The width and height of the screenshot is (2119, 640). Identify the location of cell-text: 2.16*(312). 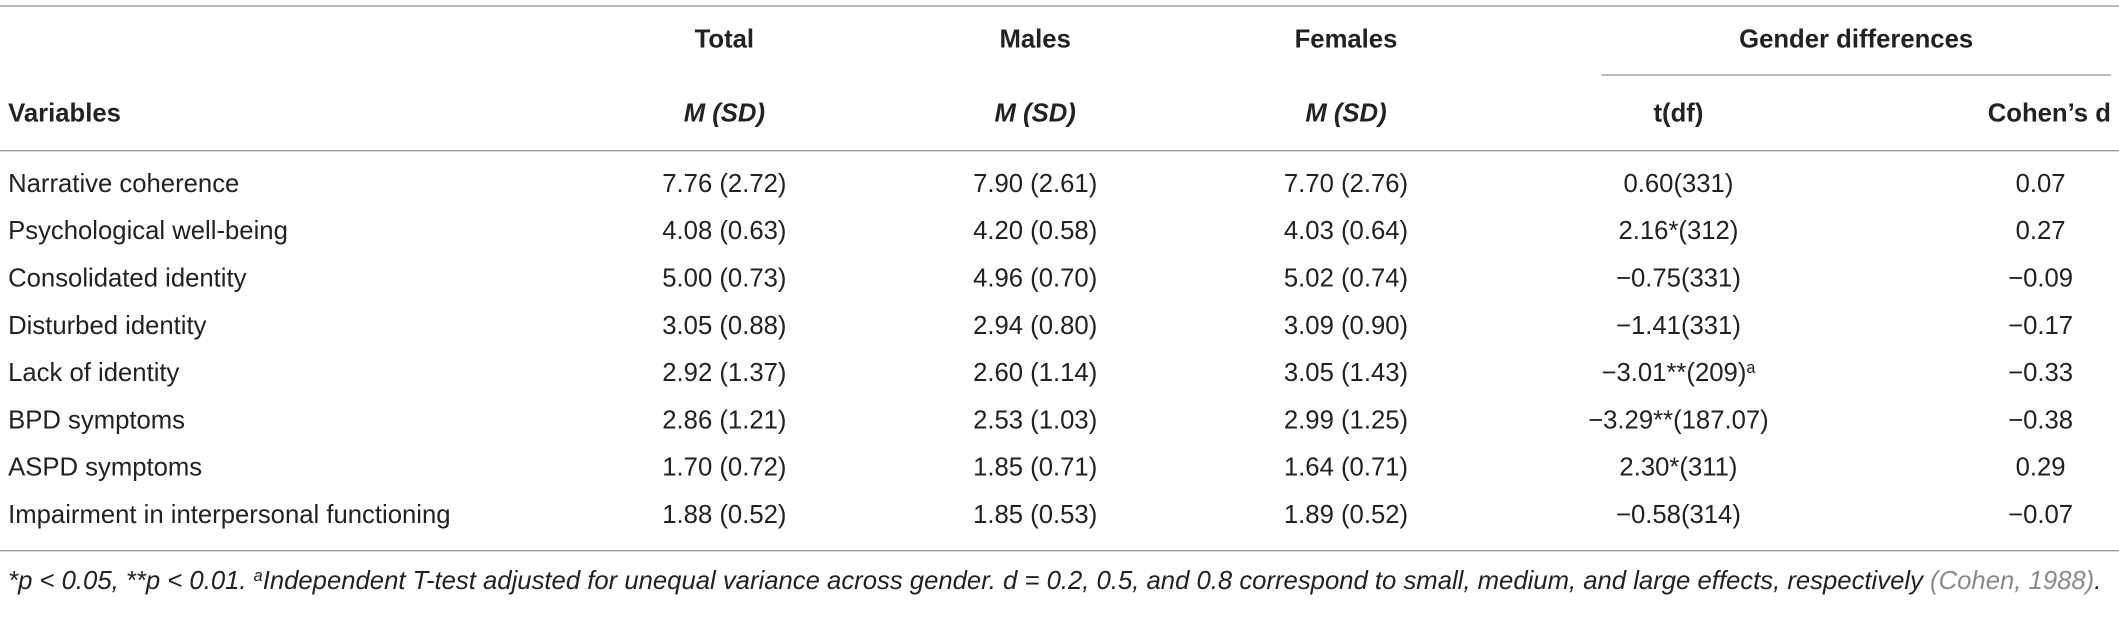
(1678, 231).